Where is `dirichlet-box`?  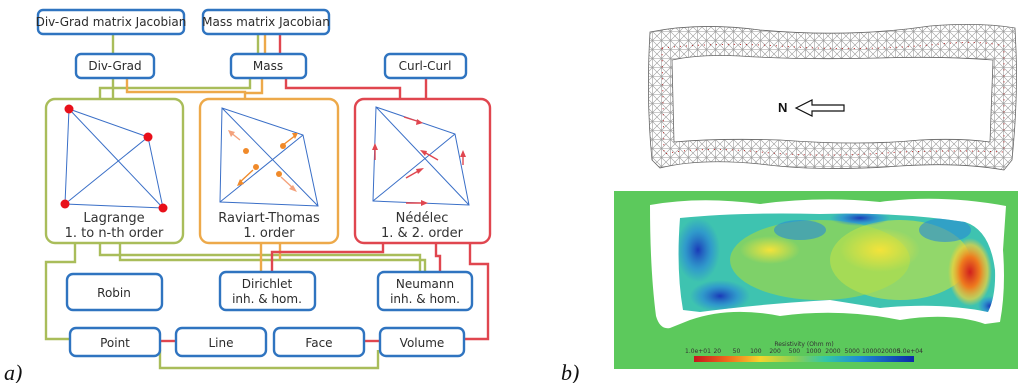 dirichlet-box is located at coordinates (267, 291).